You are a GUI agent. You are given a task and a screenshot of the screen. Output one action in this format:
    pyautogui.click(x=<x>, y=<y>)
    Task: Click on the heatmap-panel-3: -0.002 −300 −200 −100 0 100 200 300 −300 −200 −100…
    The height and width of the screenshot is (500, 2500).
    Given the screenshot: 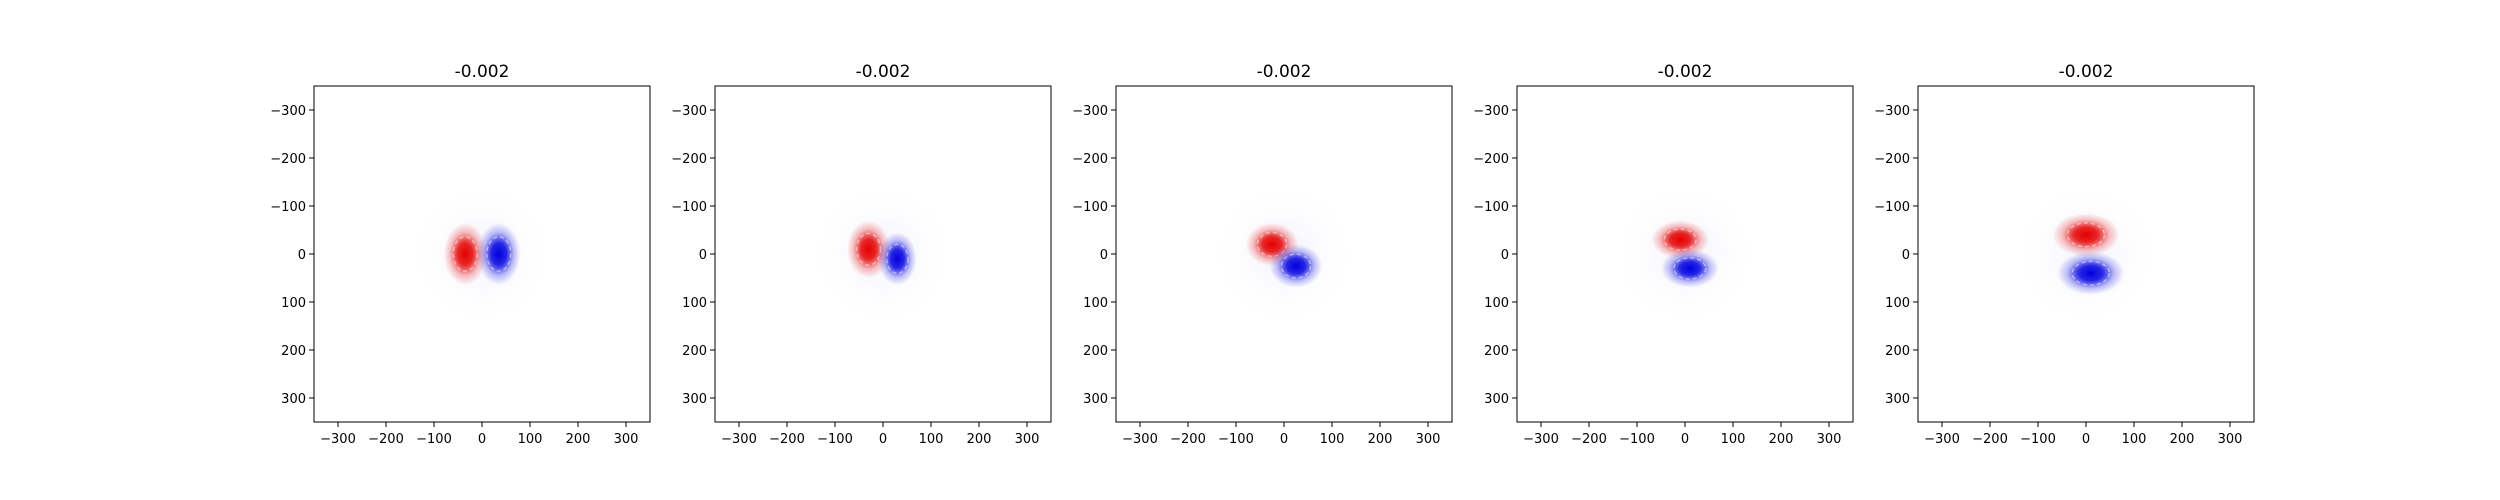 What is the action you would take?
    pyautogui.click(x=1262, y=254)
    